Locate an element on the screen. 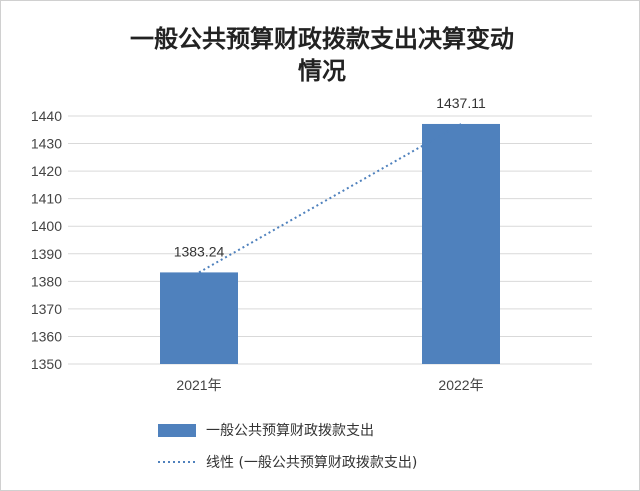  legend: 一般公共预算财政拨款支出 线性 (一般公共预算财政拨款支出) is located at coordinates (287, 447).